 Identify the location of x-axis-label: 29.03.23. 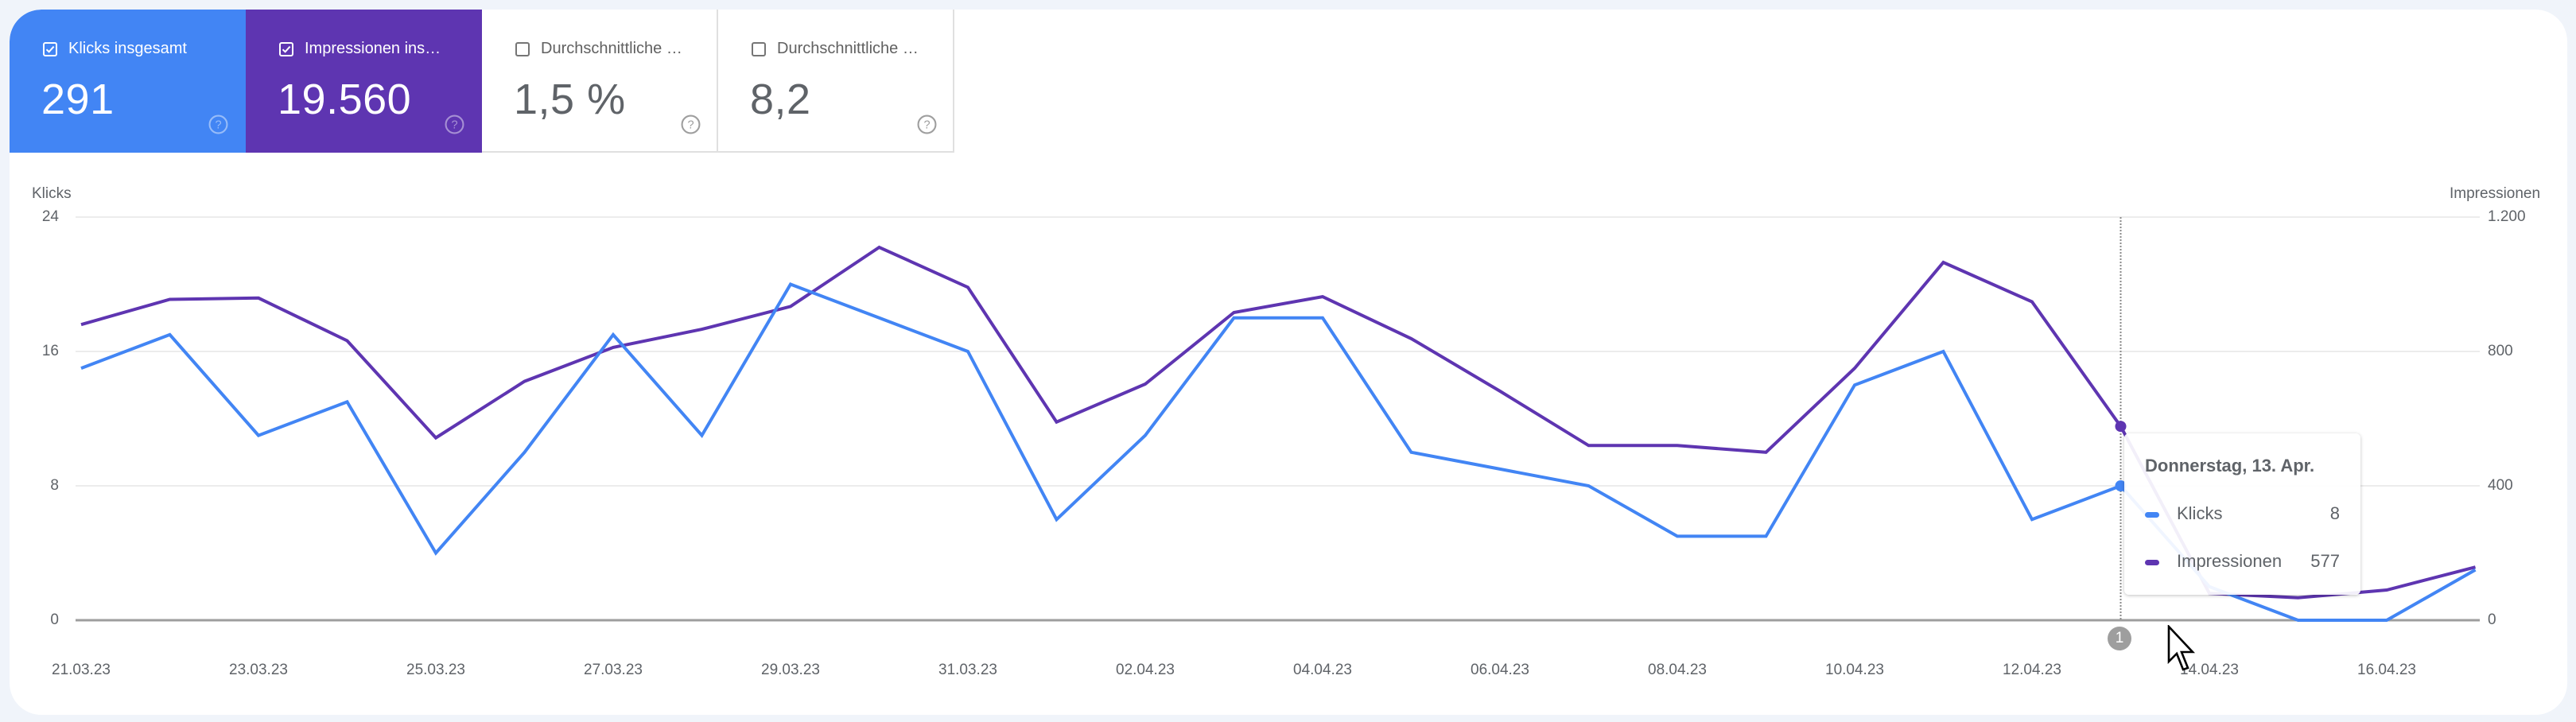
(790, 670).